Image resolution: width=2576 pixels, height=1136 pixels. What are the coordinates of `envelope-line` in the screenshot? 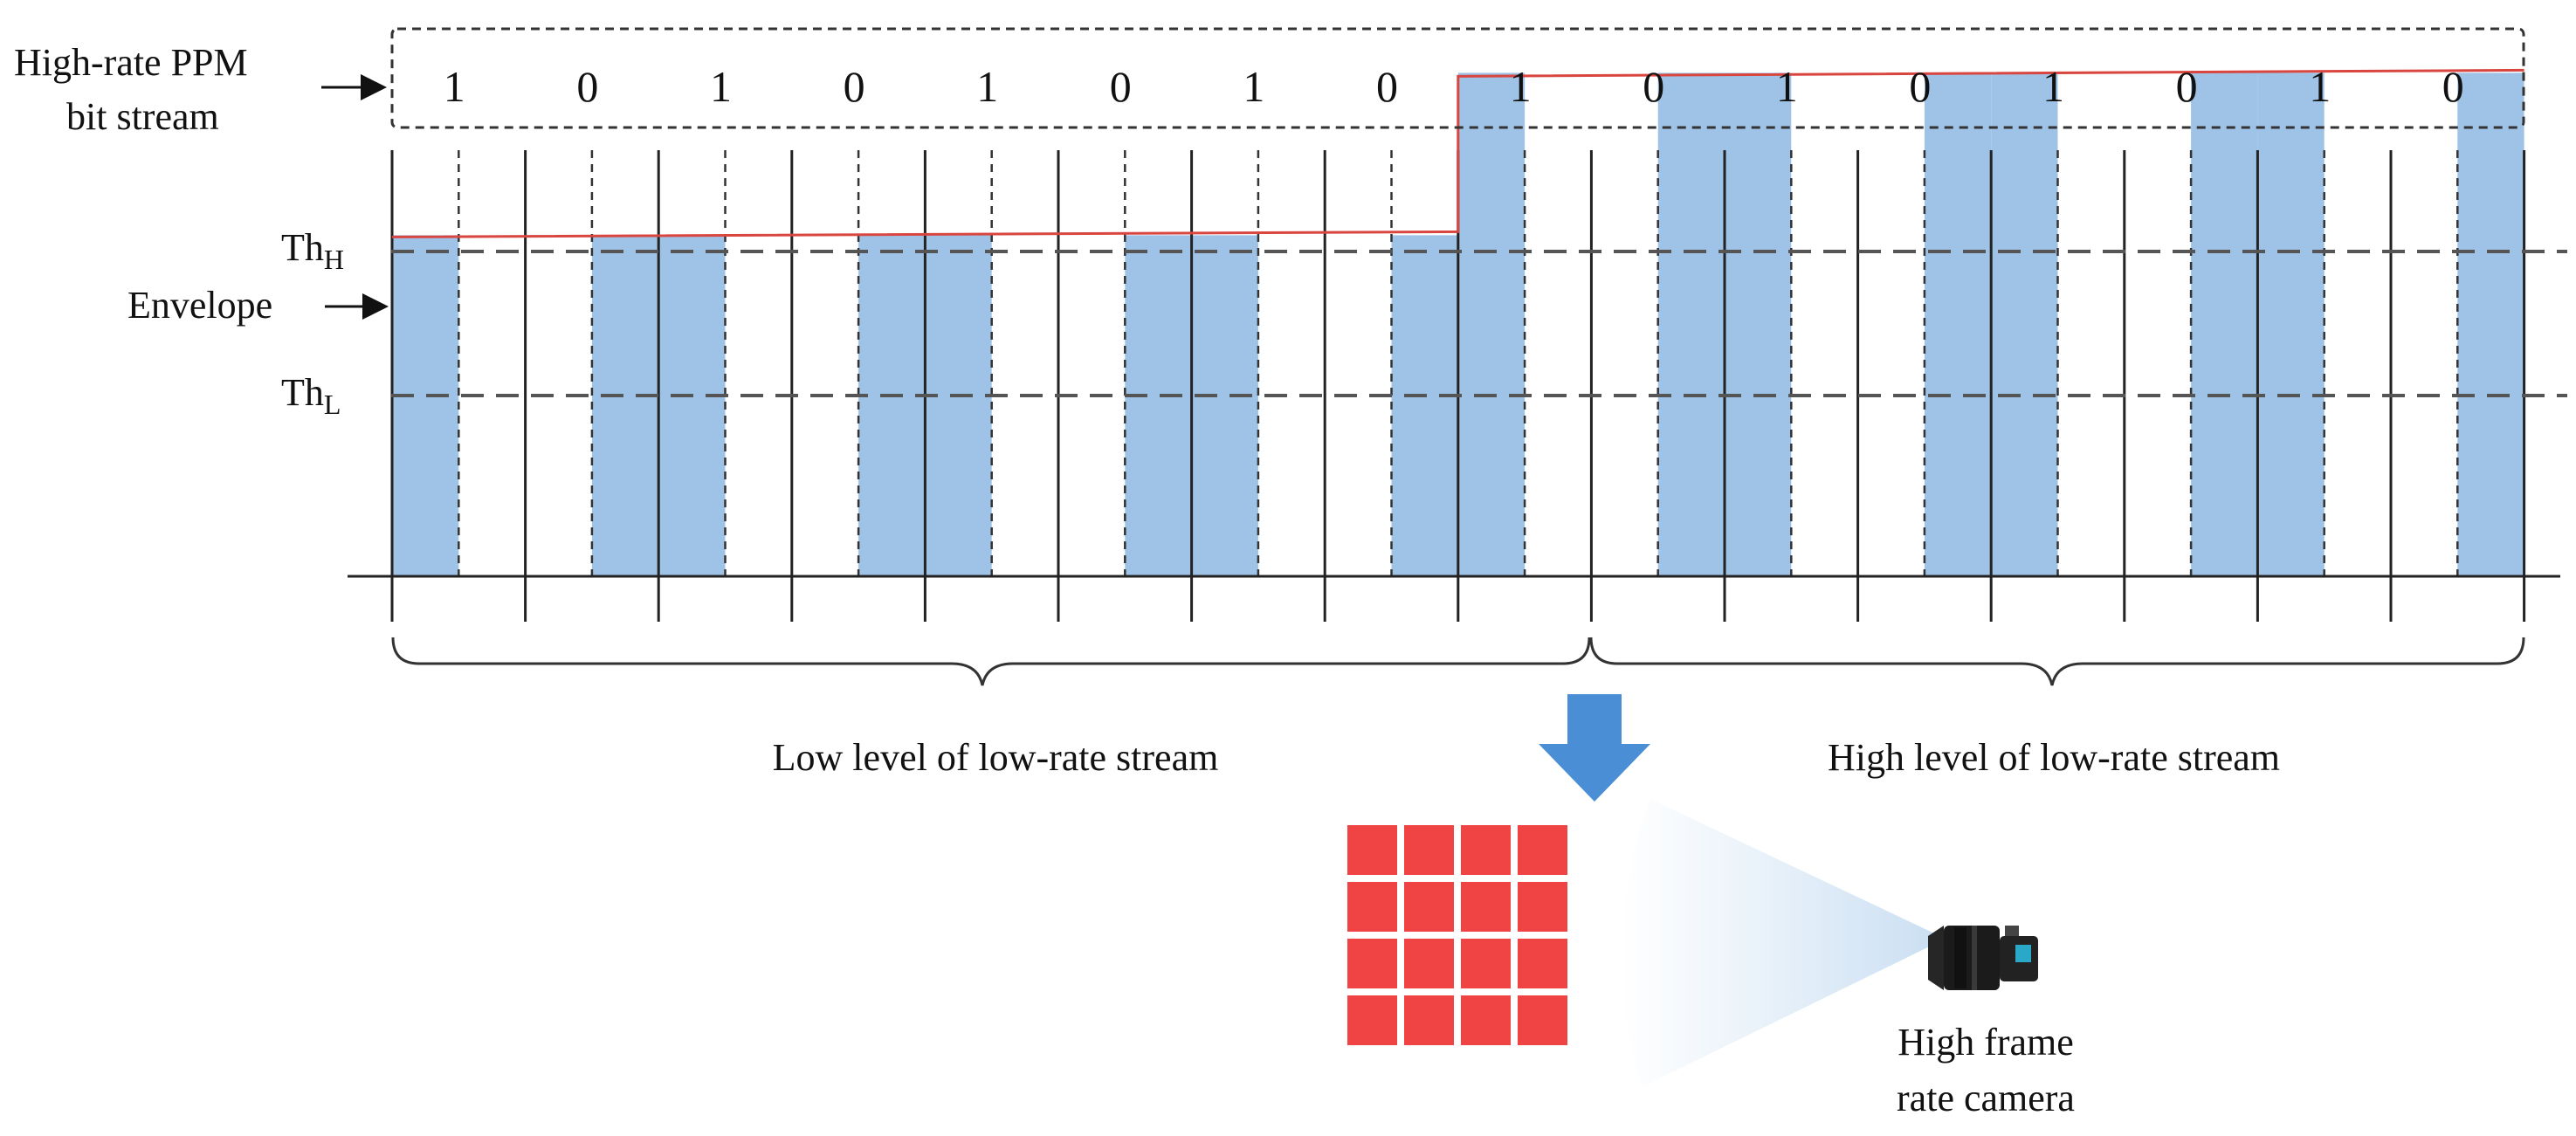 It's located at (1457, 153).